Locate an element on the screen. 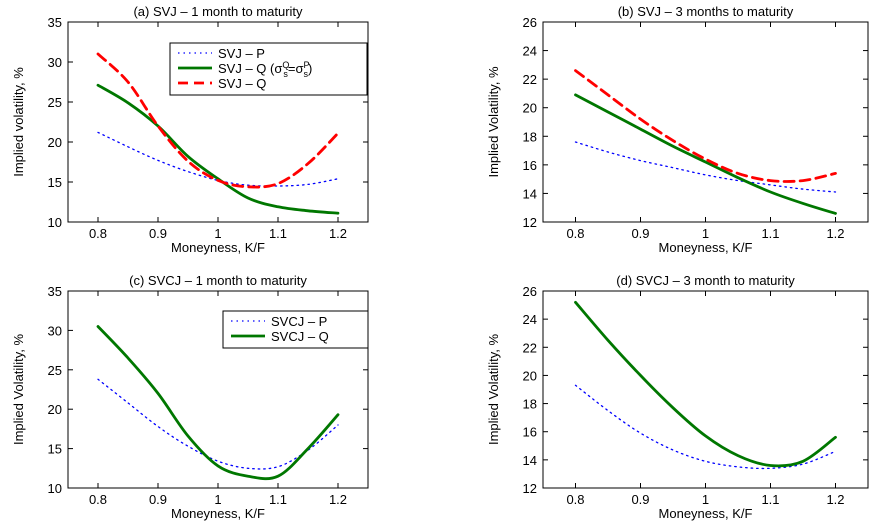 This screenshot has width=873, height=523. legend-label: SVJ – P is located at coordinates (241, 53).